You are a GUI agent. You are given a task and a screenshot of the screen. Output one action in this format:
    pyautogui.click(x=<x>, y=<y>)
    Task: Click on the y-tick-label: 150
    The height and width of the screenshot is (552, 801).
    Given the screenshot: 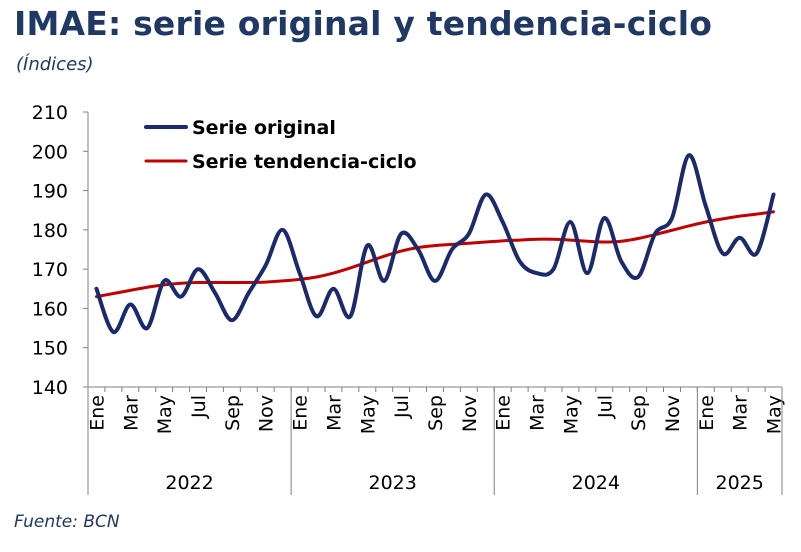 What is the action you would take?
    pyautogui.click(x=50, y=349)
    